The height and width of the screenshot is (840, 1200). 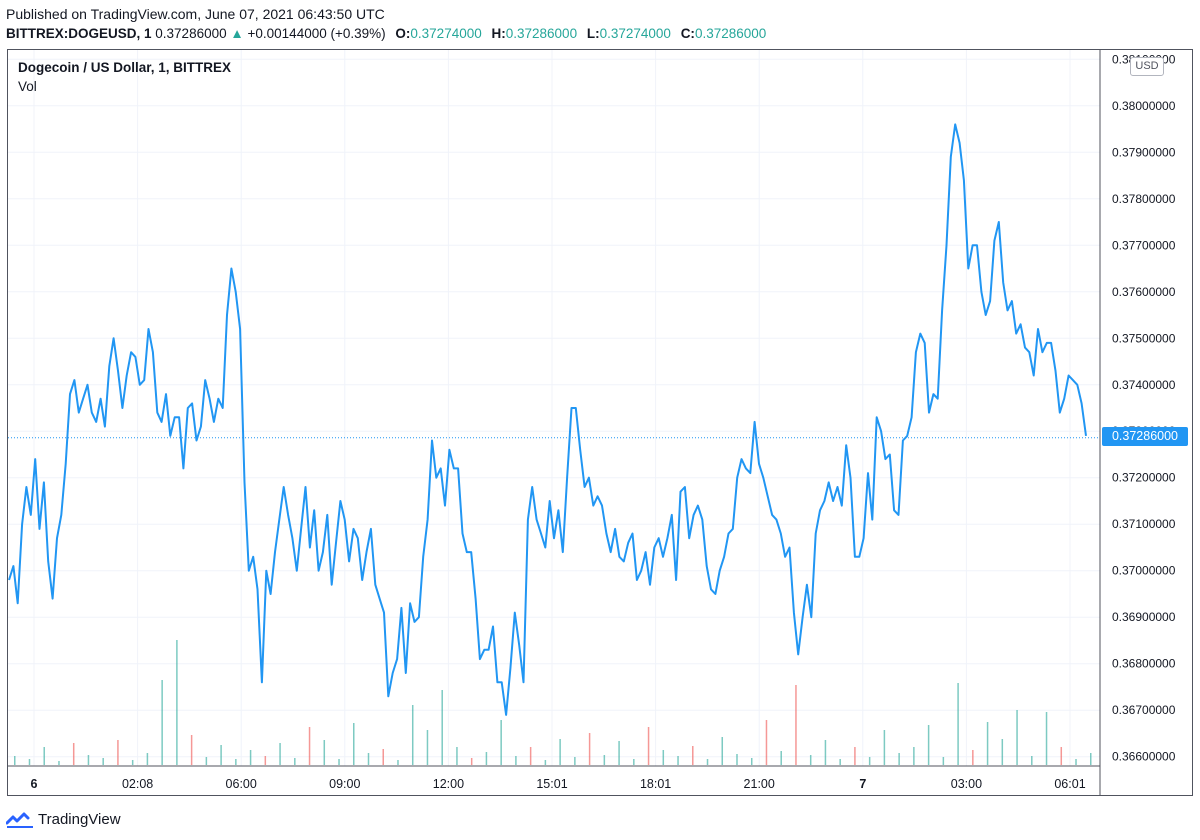 What do you see at coordinates (191, 33) in the screenshot?
I see `last-price: 0.37286000` at bounding box center [191, 33].